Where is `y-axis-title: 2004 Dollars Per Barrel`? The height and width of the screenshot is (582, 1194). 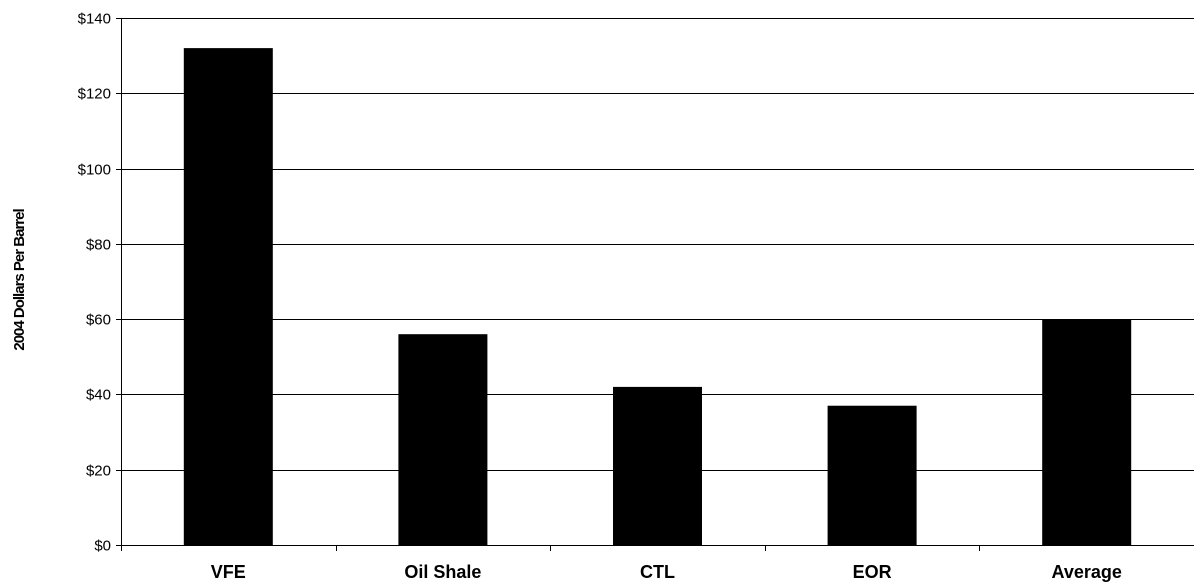
y-axis-title: 2004 Dollars Per Barrel is located at coordinates (19, 280).